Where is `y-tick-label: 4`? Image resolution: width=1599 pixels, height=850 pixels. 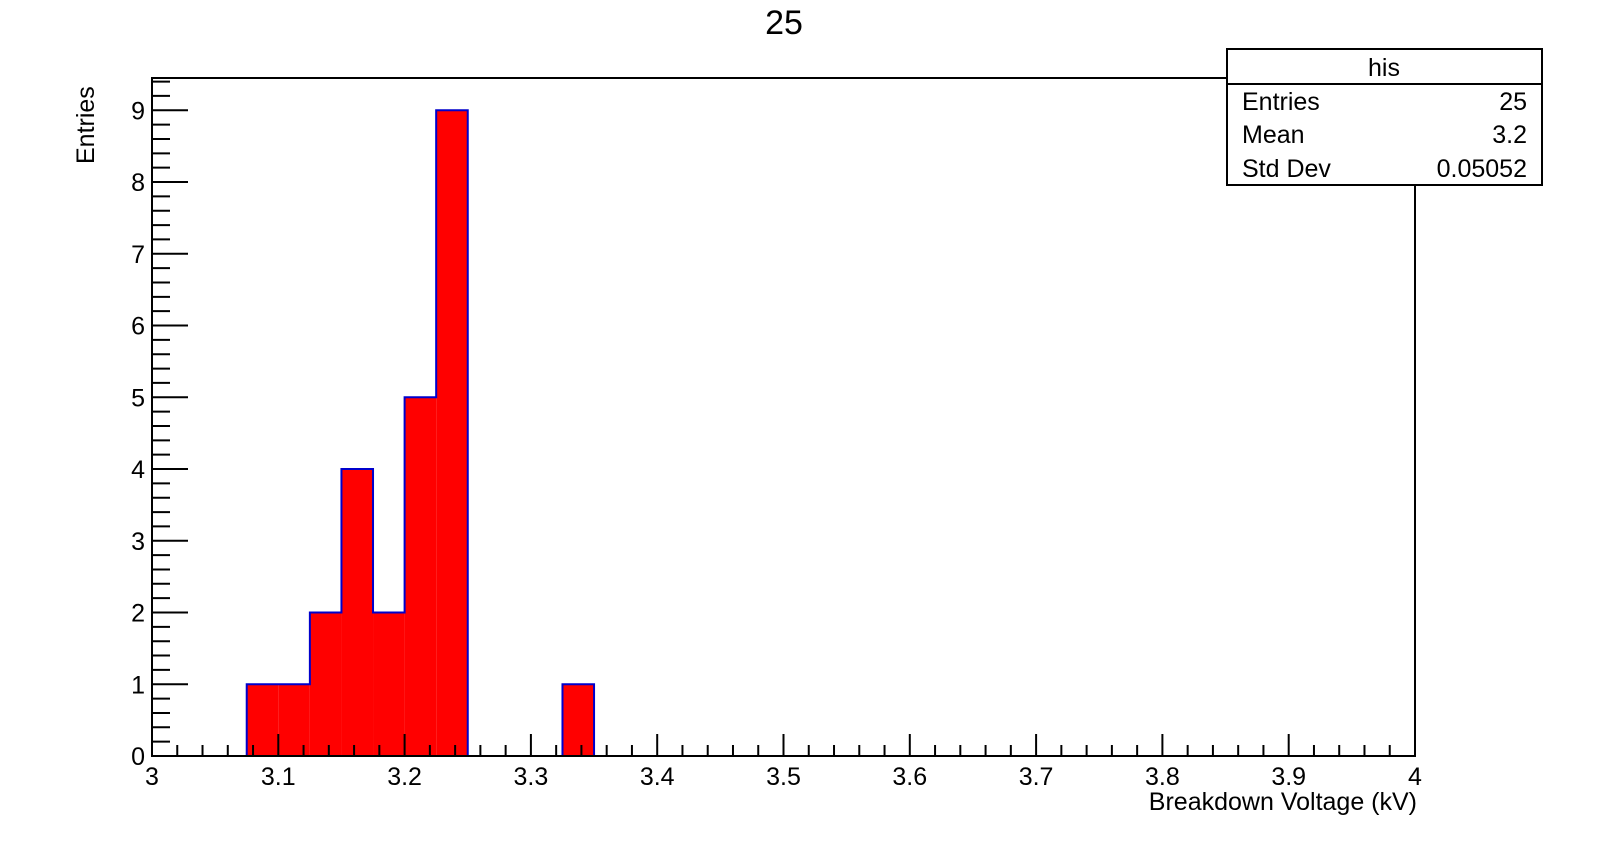 y-tick-label: 4 is located at coordinates (138, 470).